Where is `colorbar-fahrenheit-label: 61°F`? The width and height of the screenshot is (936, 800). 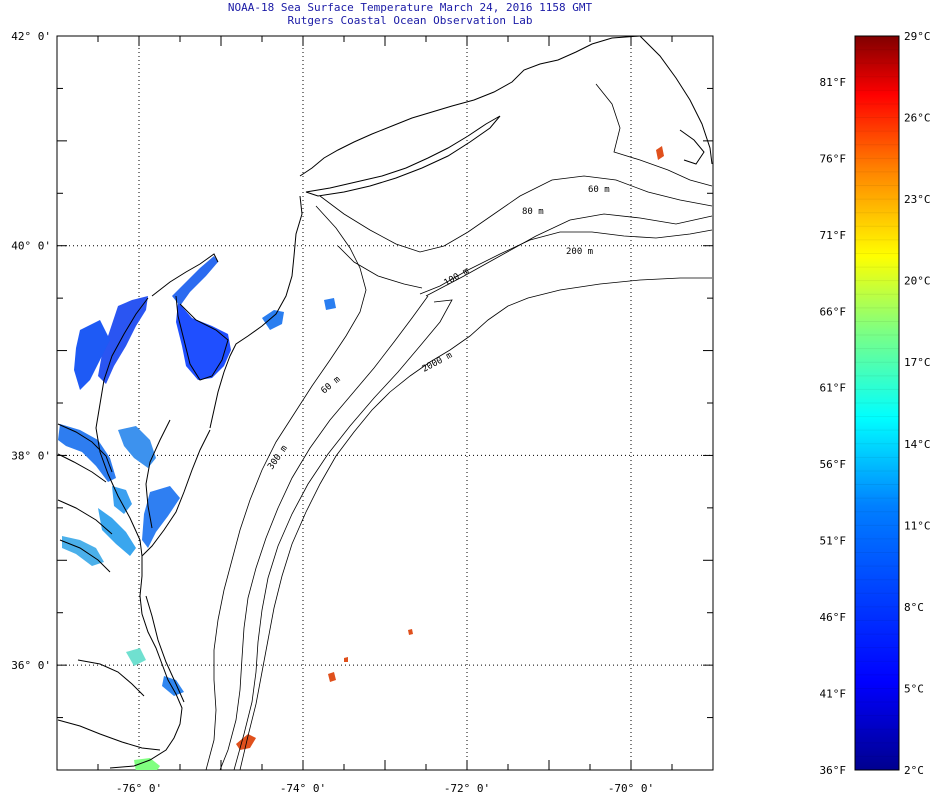 colorbar-fahrenheit-label: 61°F is located at coordinates (833, 388).